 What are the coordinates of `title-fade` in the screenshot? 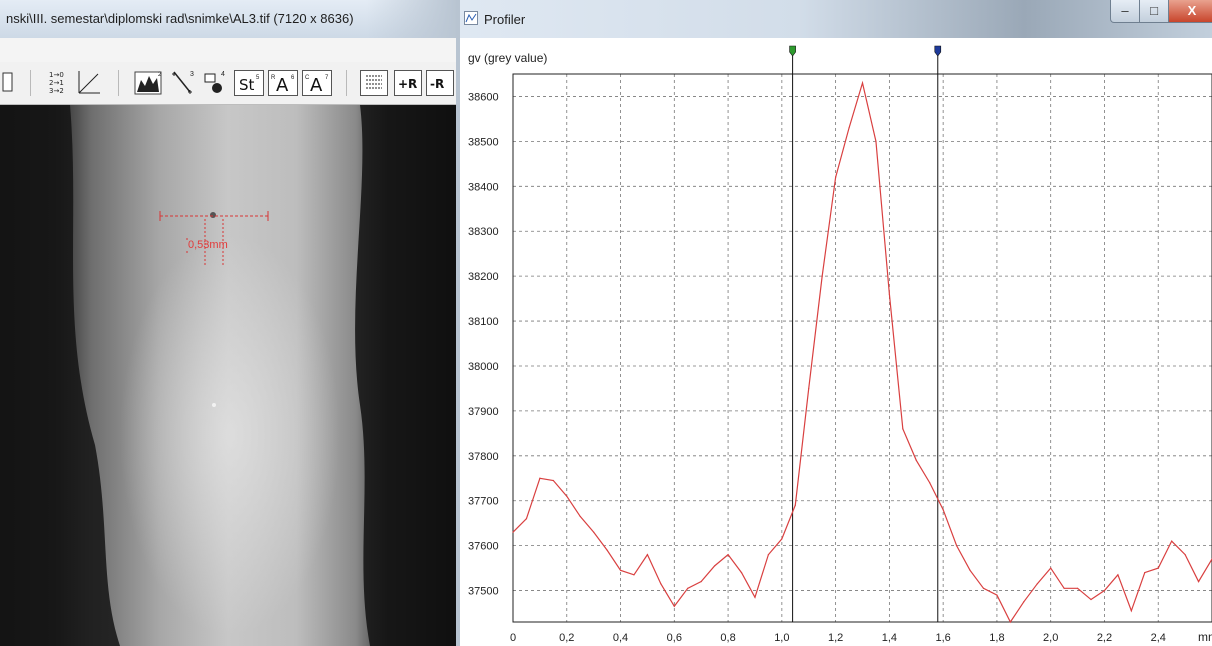 It's located at (411, 19).